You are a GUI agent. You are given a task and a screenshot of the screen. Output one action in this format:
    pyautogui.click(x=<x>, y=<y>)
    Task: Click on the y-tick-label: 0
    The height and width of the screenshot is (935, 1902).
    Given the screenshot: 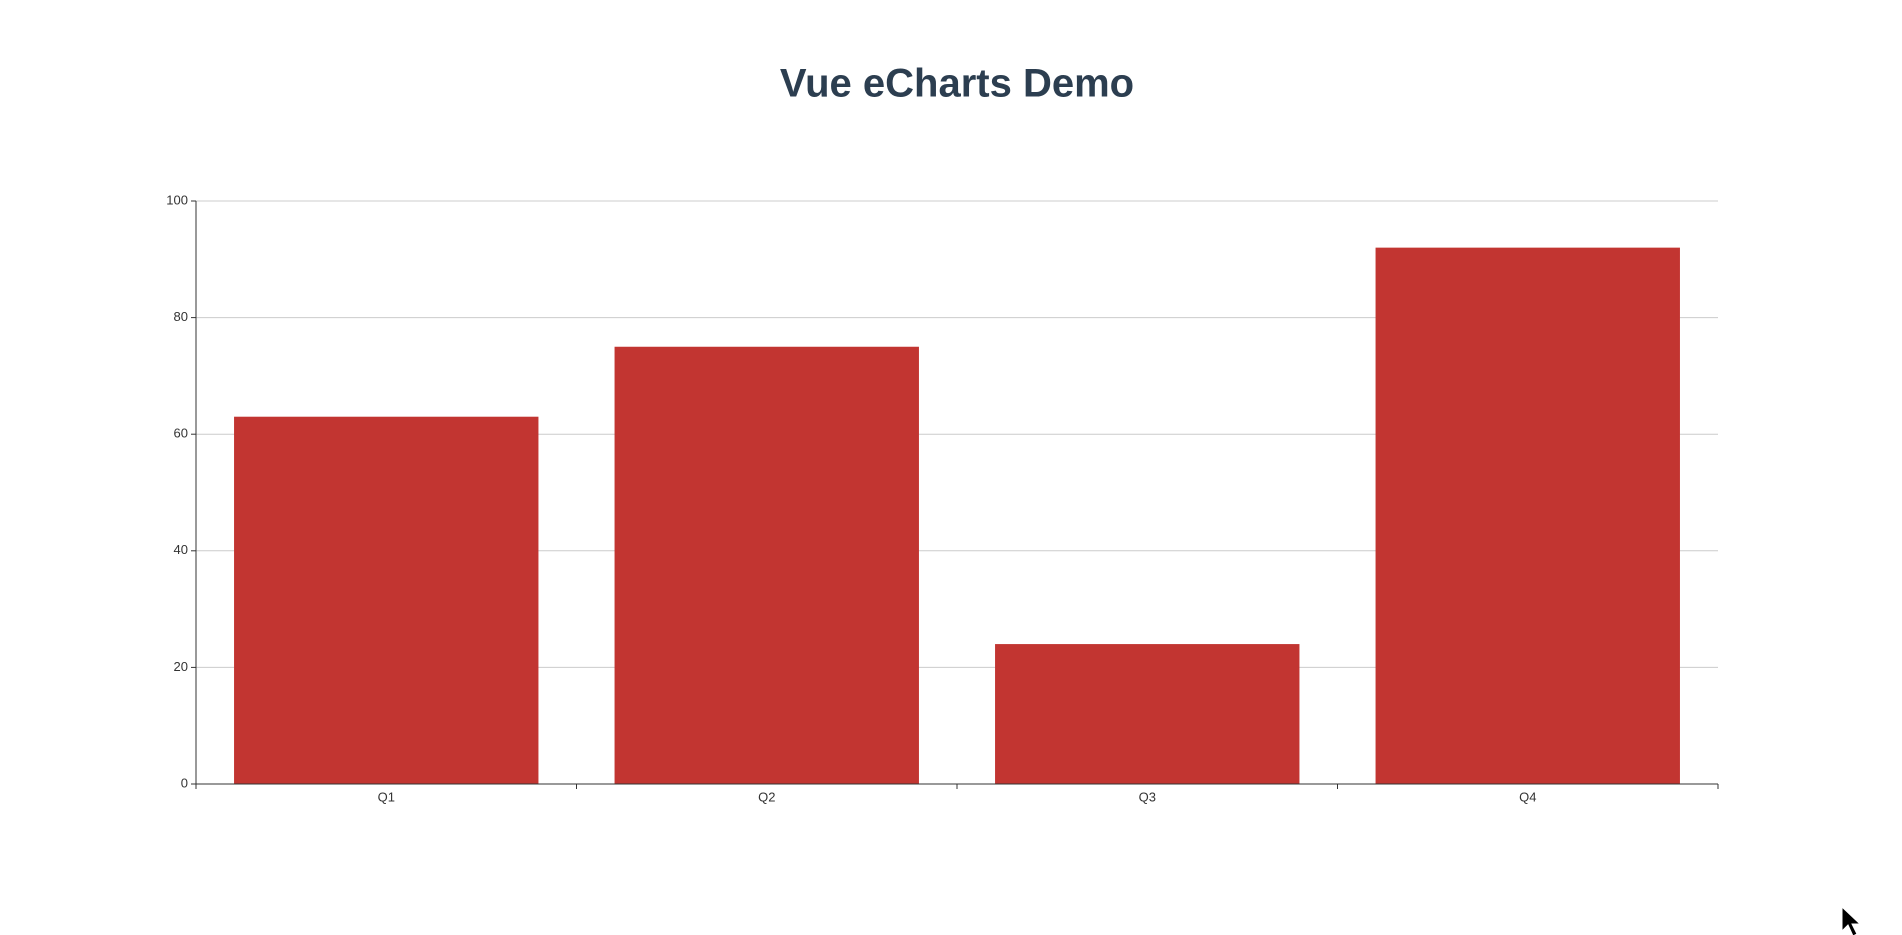 What is the action you would take?
    pyautogui.click(x=184, y=782)
    